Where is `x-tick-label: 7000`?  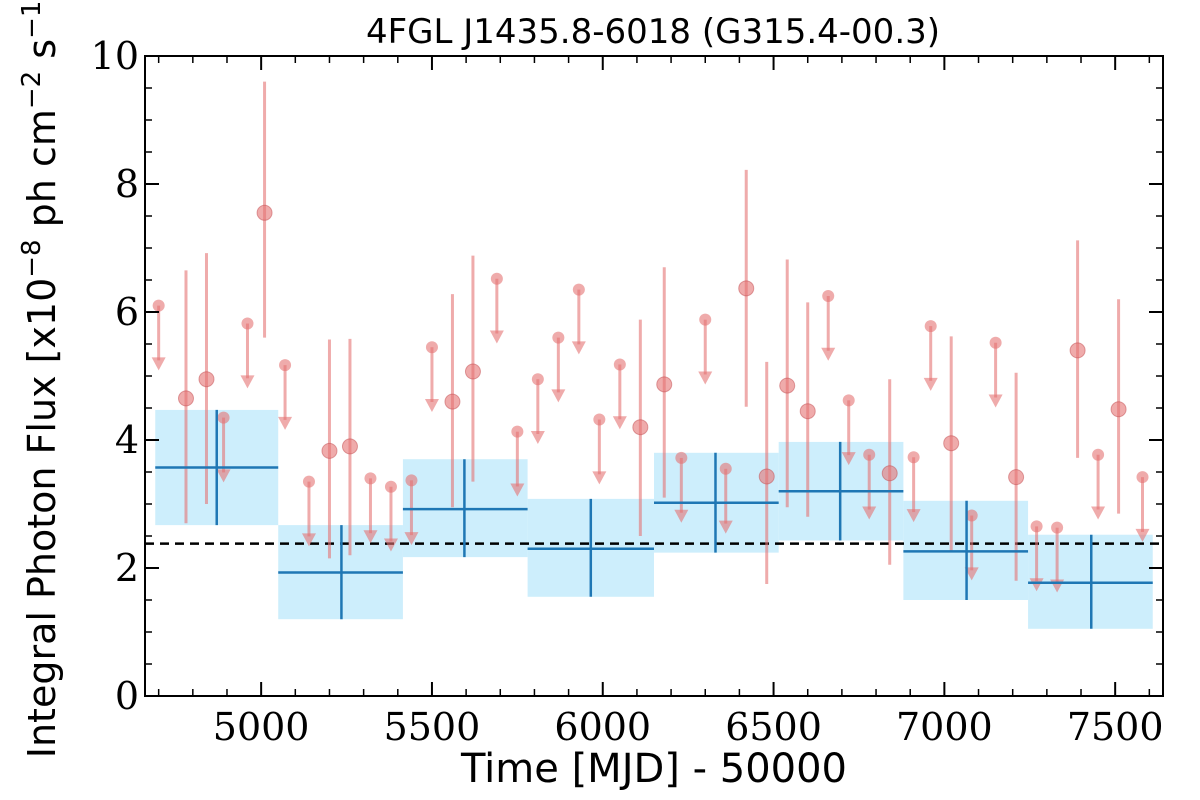 x-tick-label: 7000 is located at coordinates (944, 727).